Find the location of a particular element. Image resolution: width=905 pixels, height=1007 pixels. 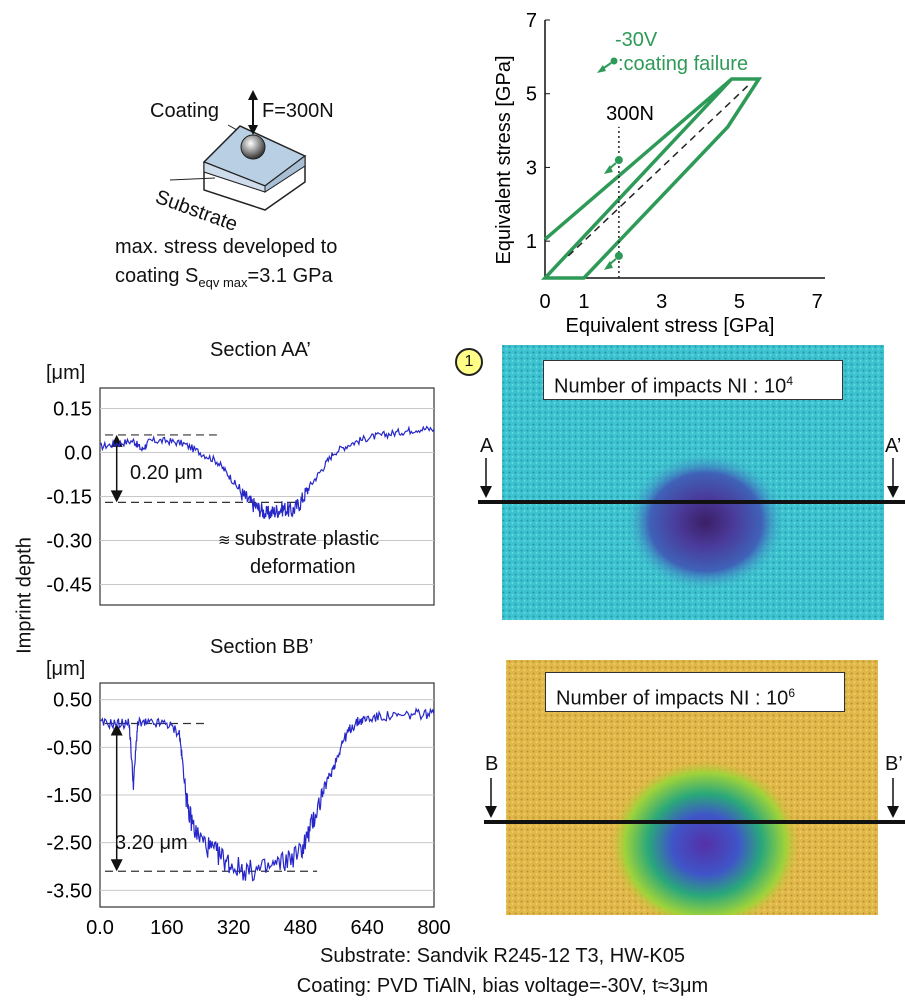

section-aa-y-tick: 0.0 is located at coordinates (78, 454).